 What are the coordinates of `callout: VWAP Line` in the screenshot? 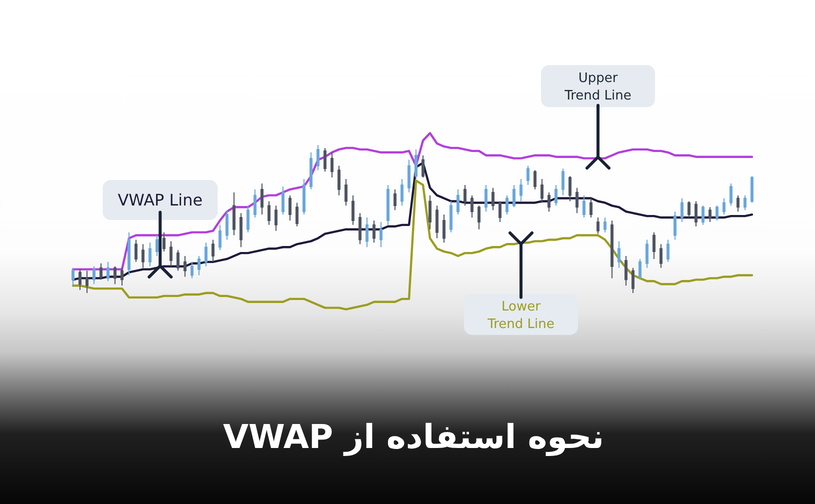 It's located at (160, 229).